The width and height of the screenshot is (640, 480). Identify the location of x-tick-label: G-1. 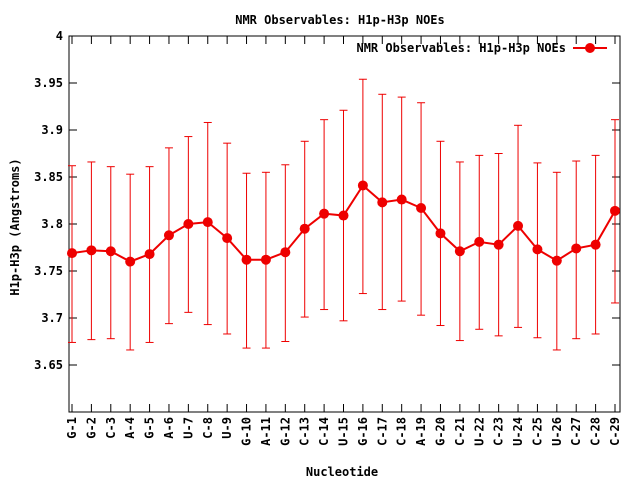
(72, 428).